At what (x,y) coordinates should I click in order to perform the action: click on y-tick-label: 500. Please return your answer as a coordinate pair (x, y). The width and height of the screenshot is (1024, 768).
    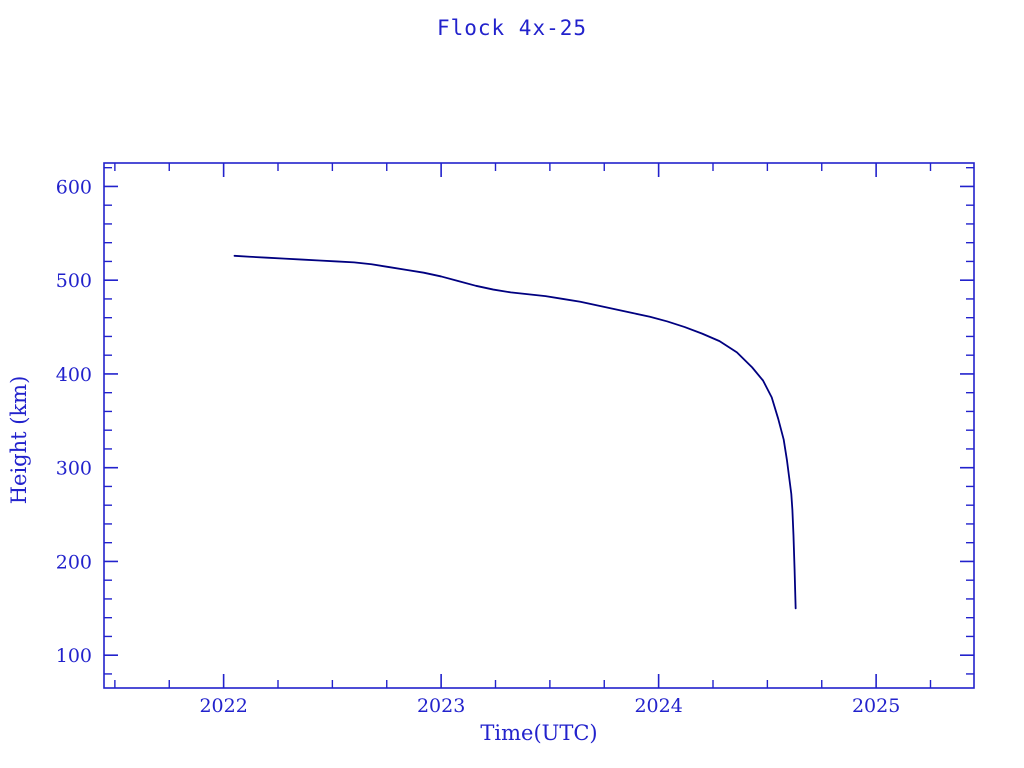
    Looking at the image, I should click on (74, 281).